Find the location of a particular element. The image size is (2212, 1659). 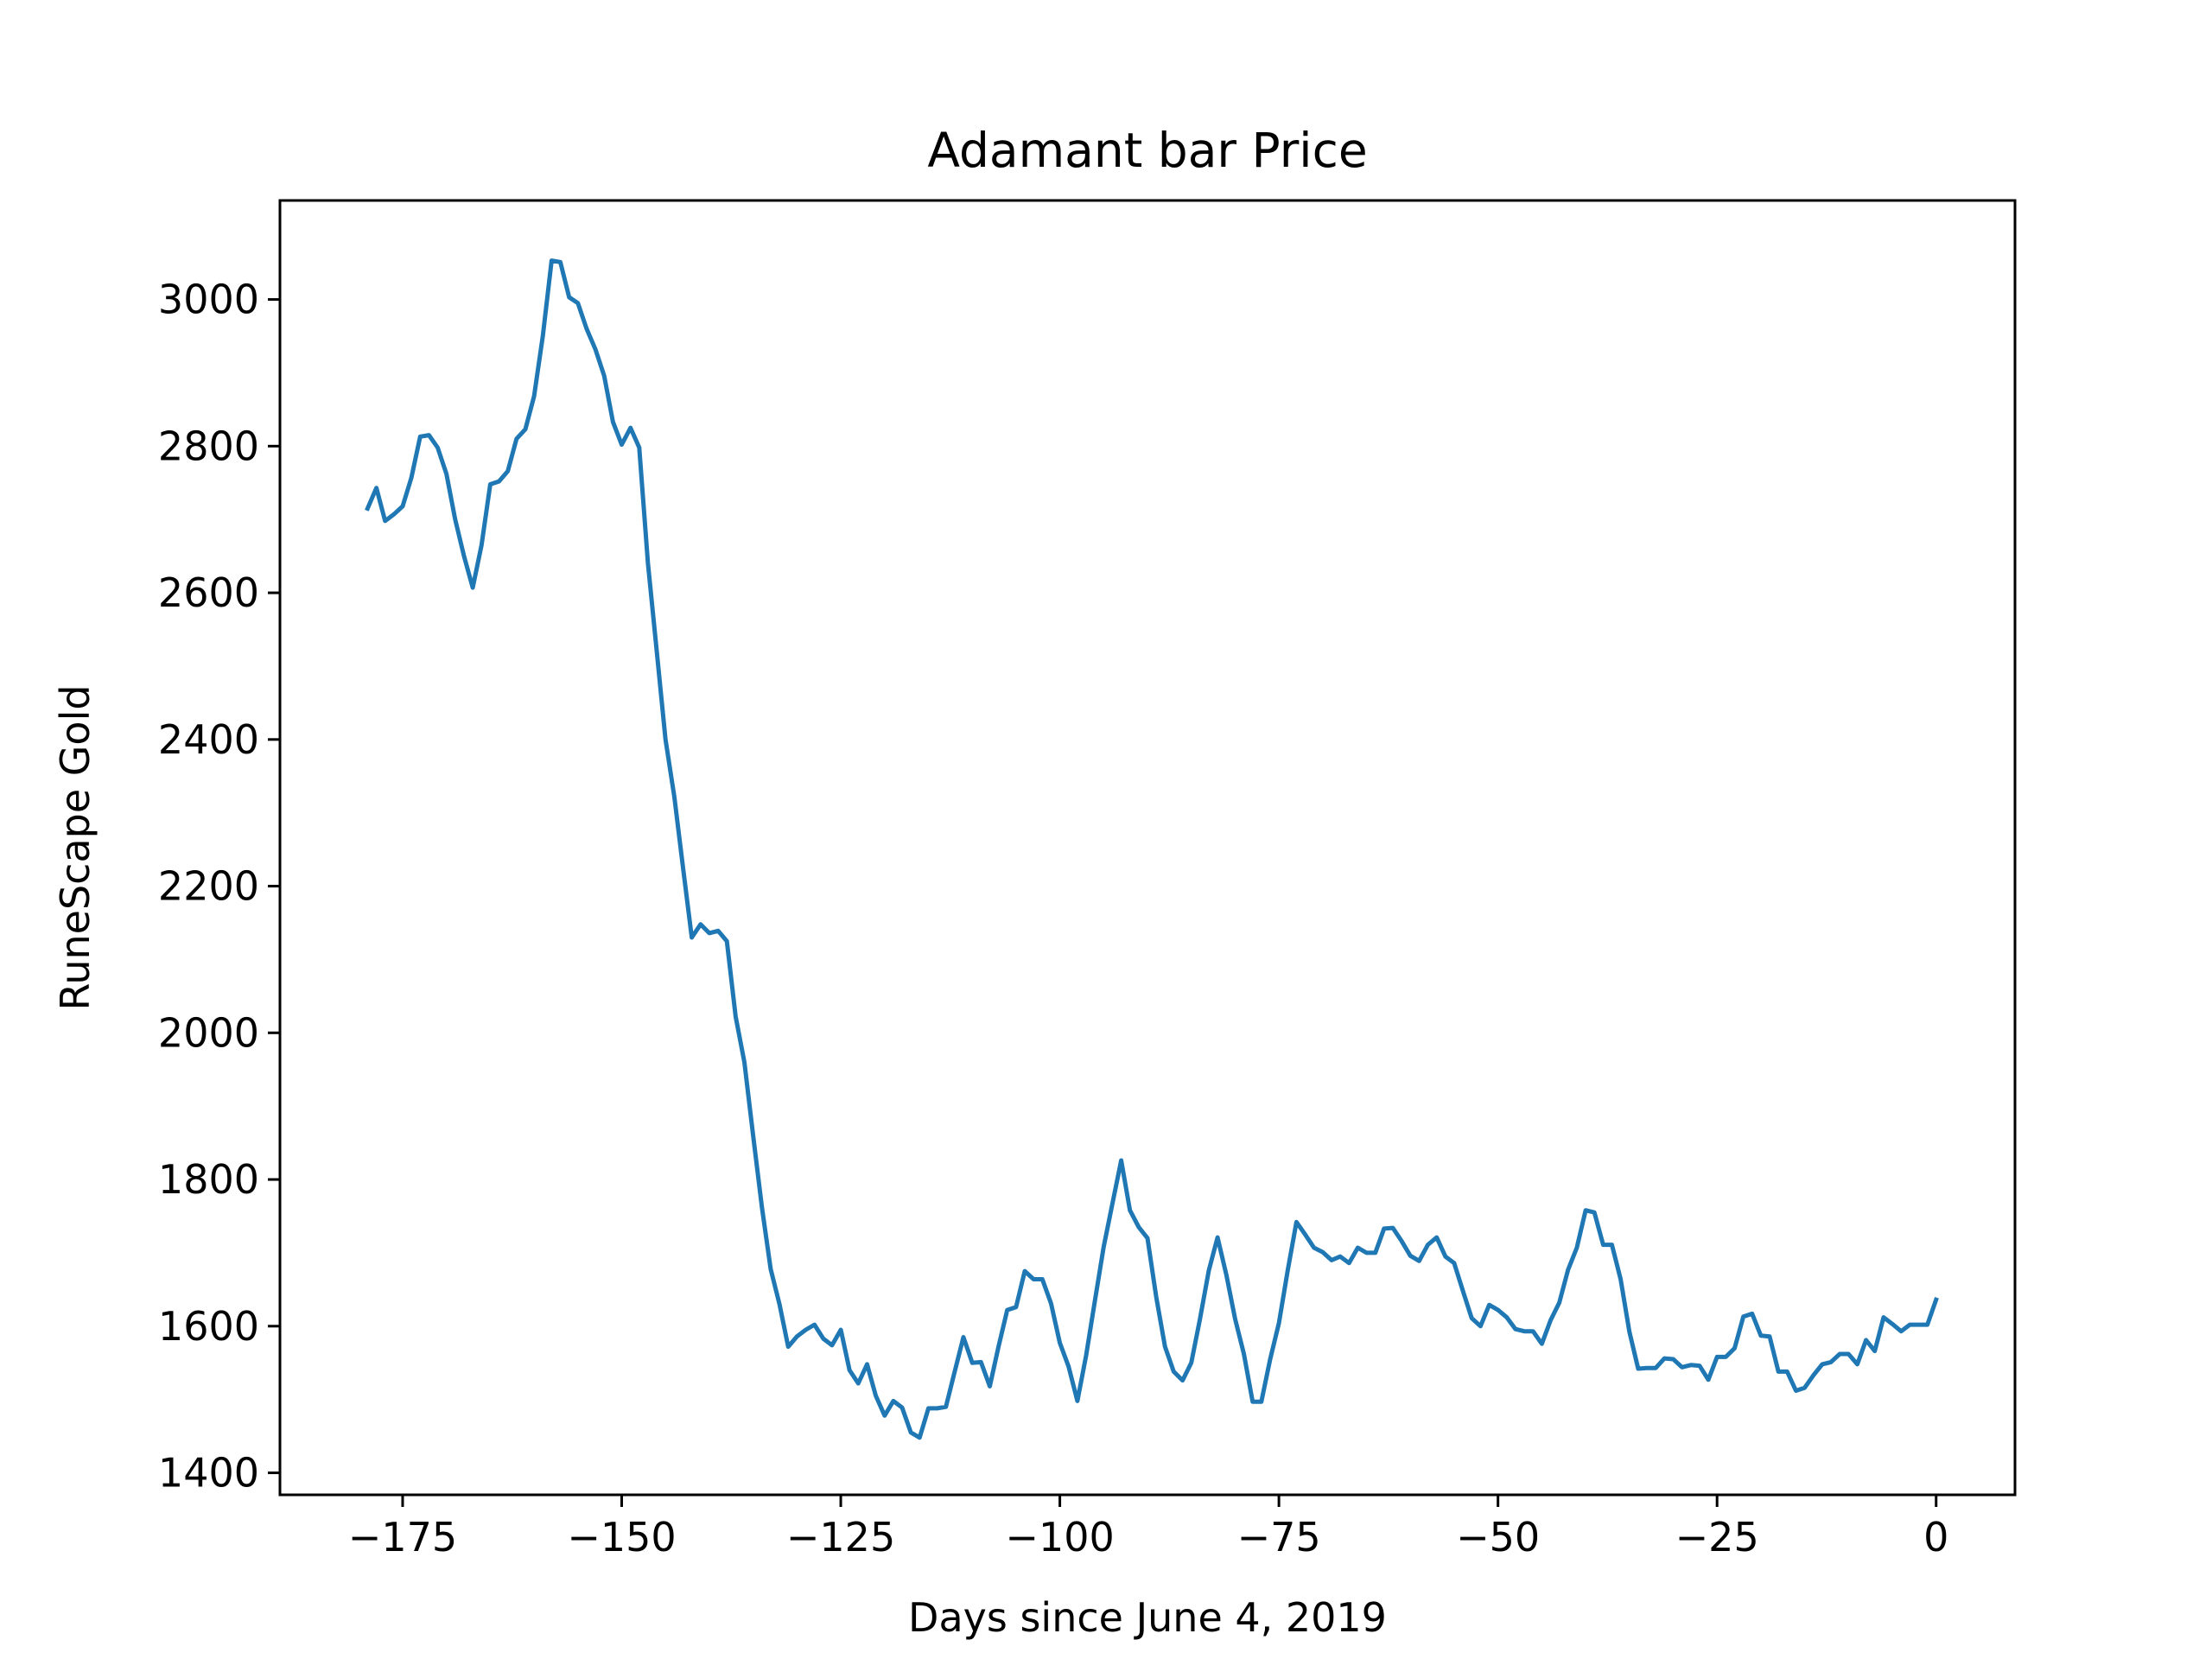

y-tick-label: 3000 is located at coordinates (208, 299).